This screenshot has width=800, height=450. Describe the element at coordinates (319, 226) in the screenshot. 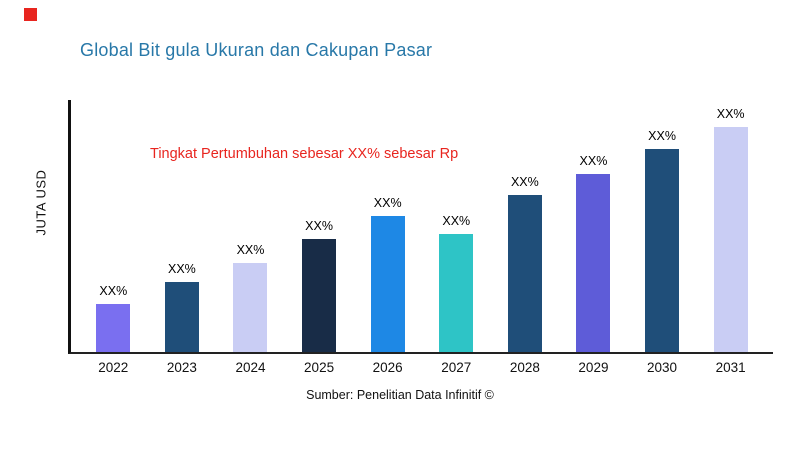

I see `bar-value-label-2025: XX%` at that location.